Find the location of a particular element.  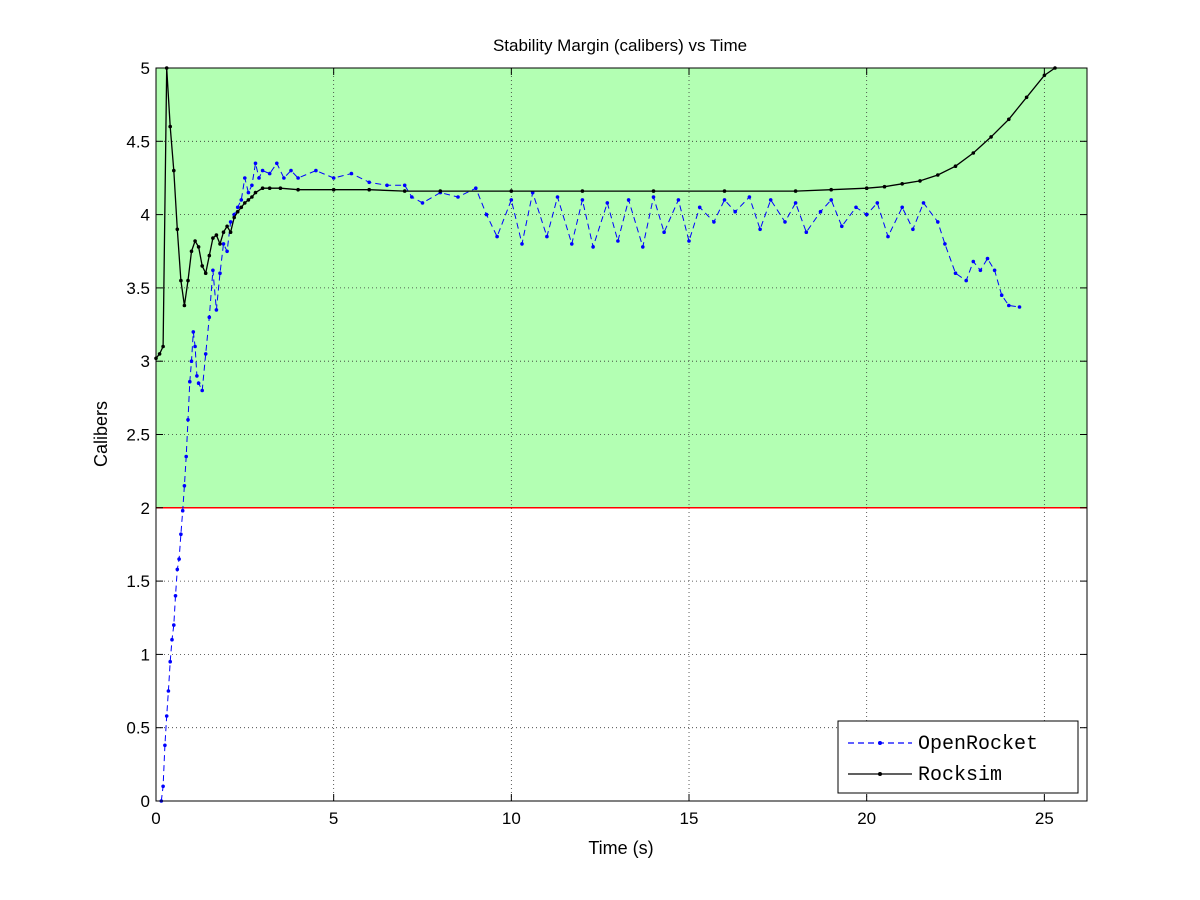

y-tick-label: 2 is located at coordinates (145, 508).